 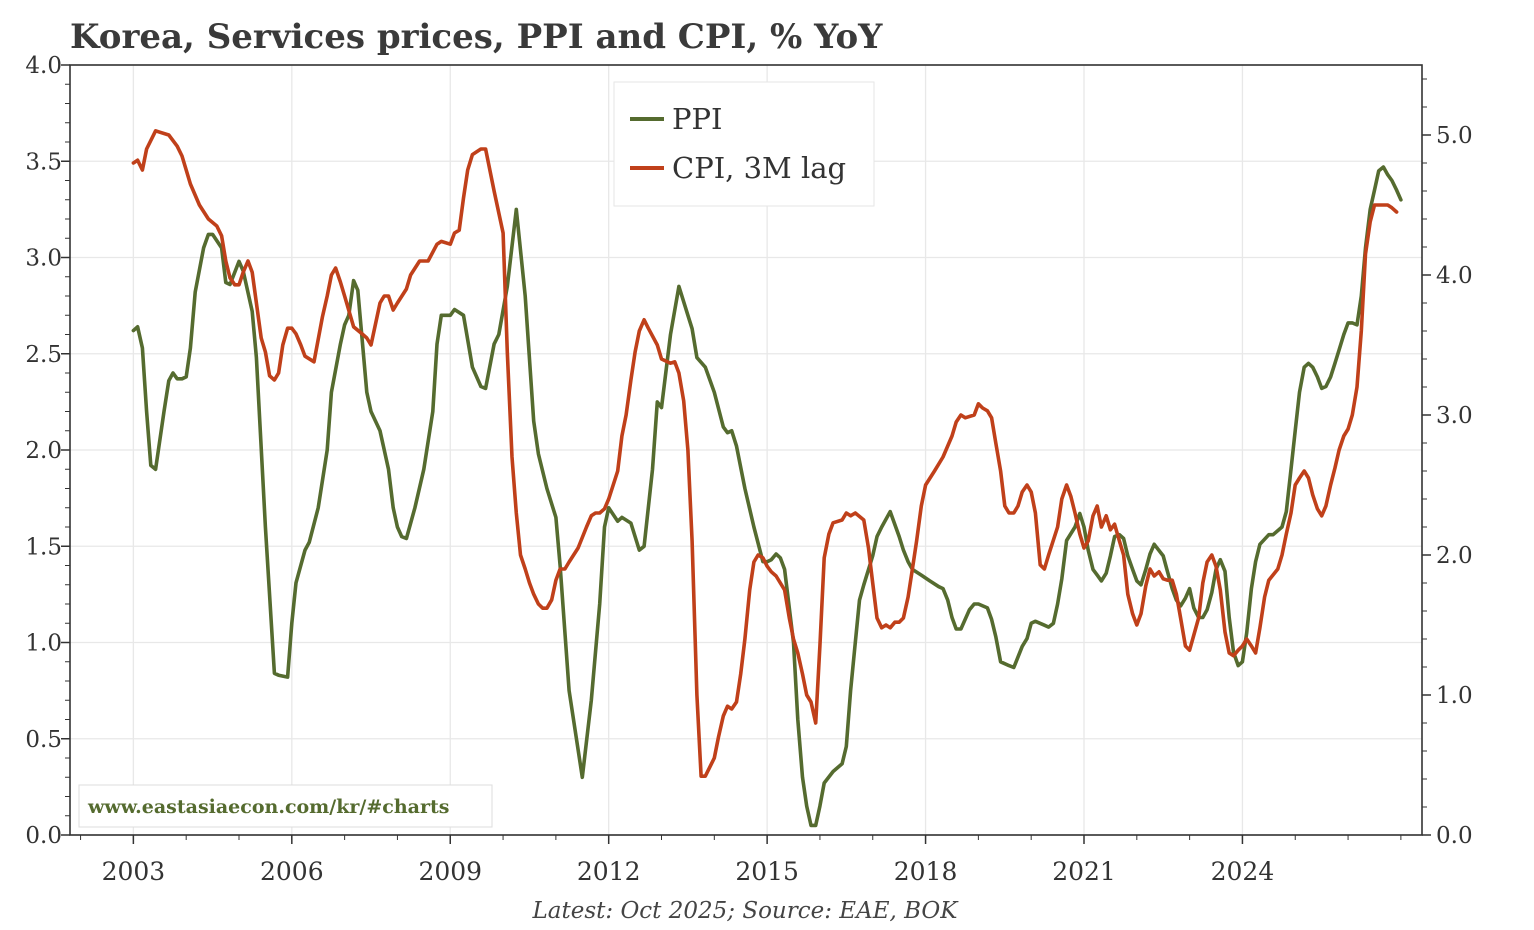 I want to click on x-tick-label: 2012, so click(x=609, y=871).